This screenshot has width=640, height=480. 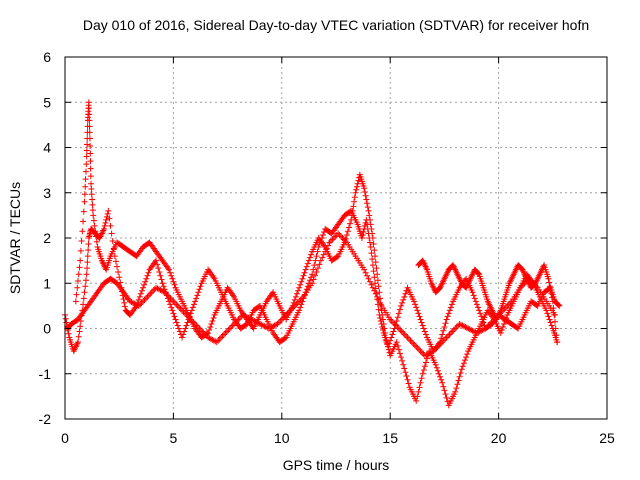 I want to click on y-tick-label: 0, so click(x=47, y=329).